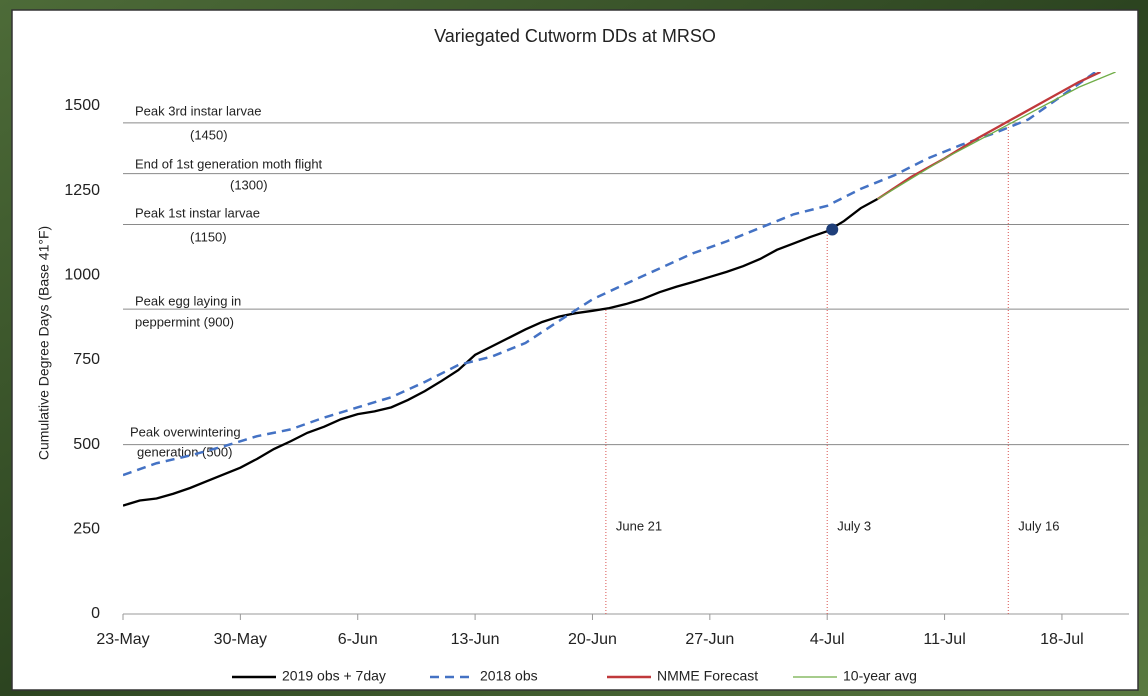  I want to click on y-tick-label: 1500, so click(82, 105).